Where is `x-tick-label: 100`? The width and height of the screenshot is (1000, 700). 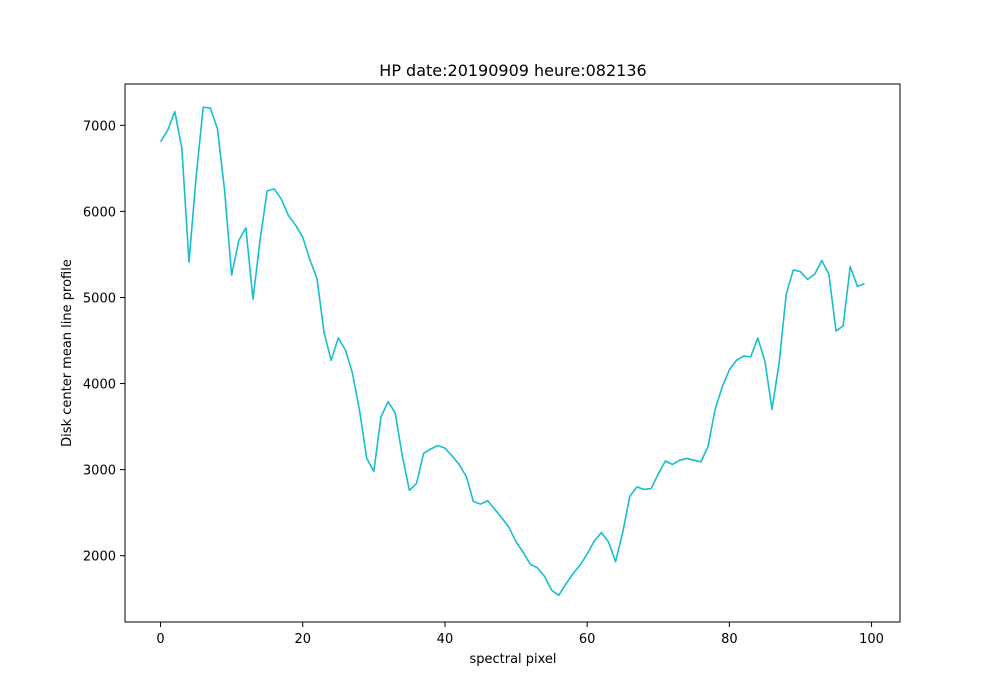 x-tick-label: 100 is located at coordinates (871, 639).